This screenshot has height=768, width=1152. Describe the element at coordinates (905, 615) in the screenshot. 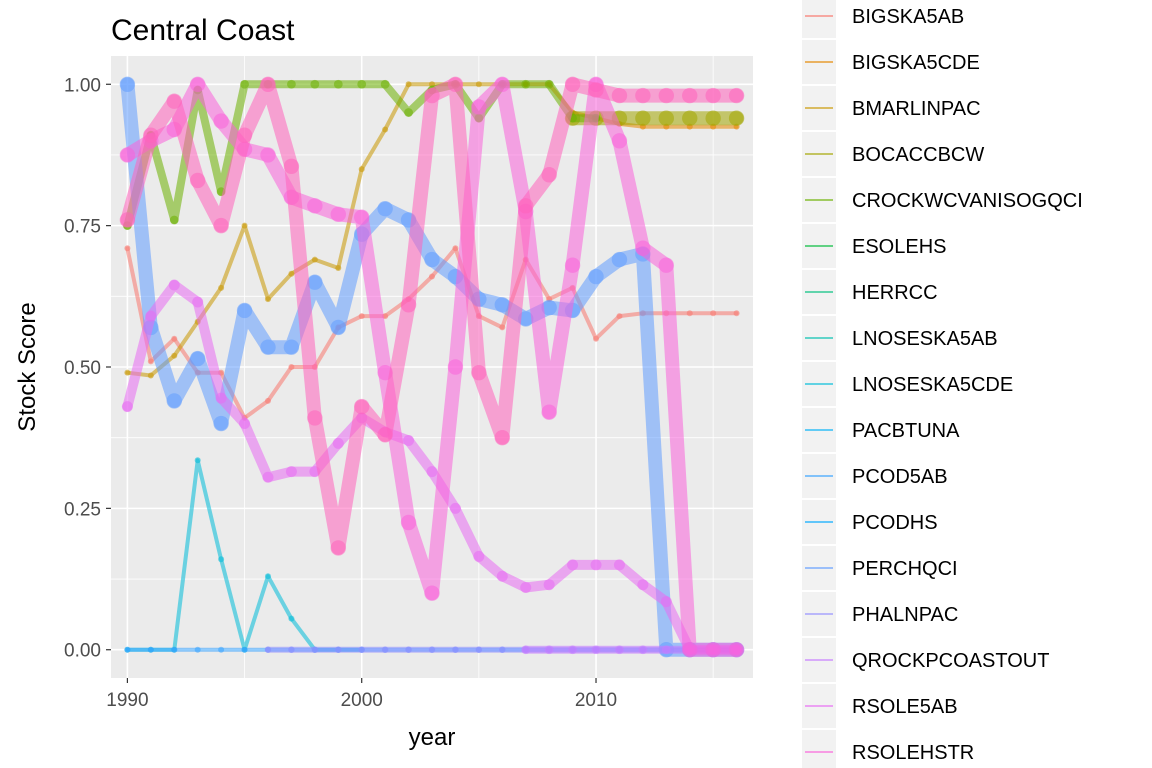

I see `legend-label: PHALNPAC` at that location.